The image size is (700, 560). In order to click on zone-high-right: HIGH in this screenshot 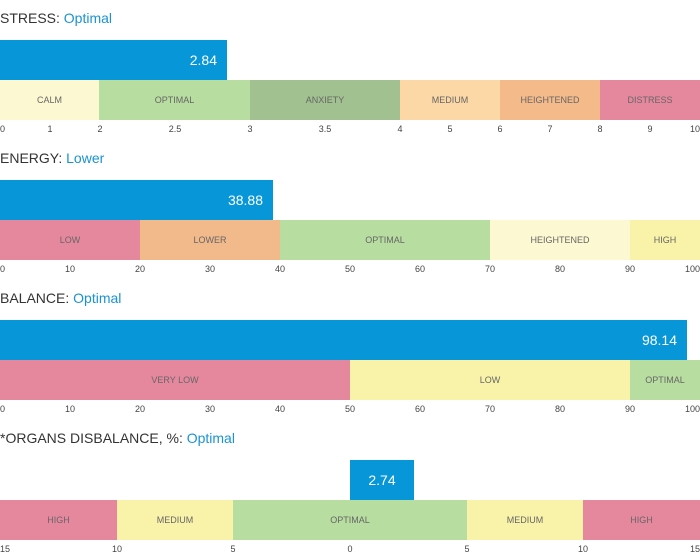, I will do `click(641, 520)`.